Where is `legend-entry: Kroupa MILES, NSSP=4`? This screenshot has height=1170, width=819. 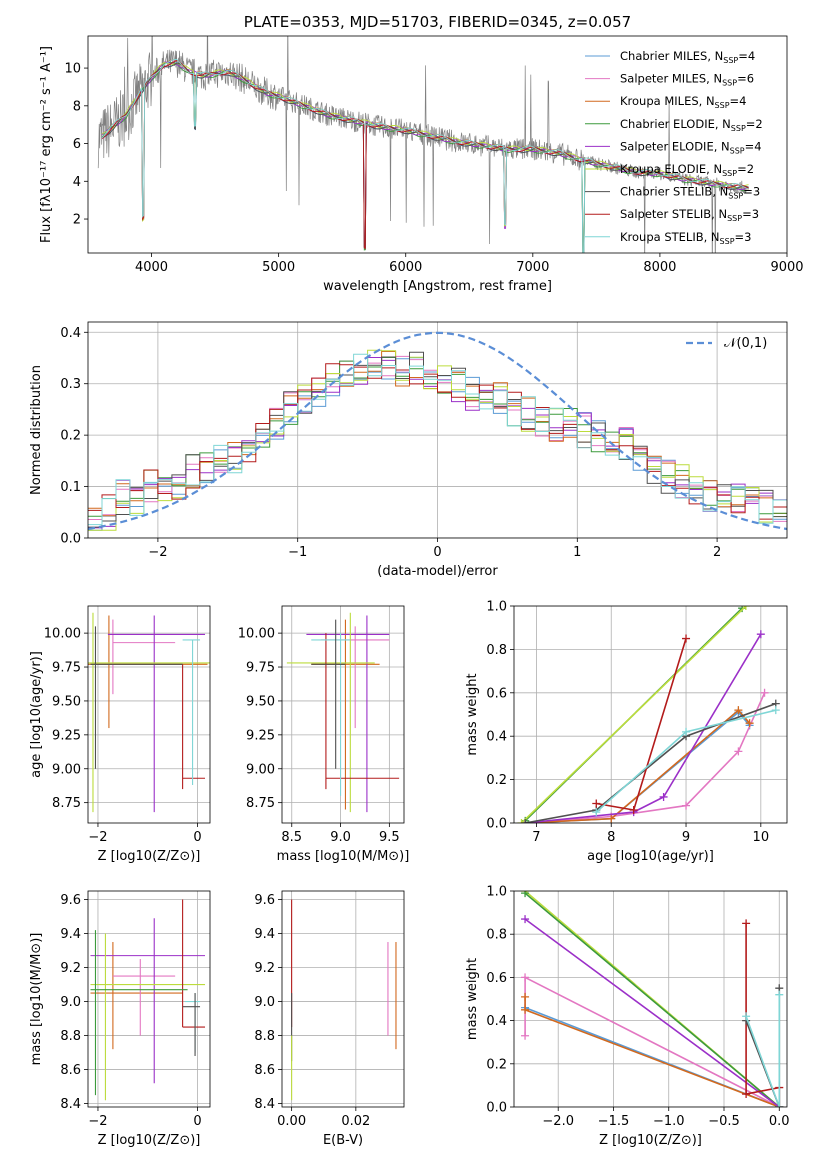
legend-entry: Kroupa MILES, NSSP=4 is located at coordinates (683, 102).